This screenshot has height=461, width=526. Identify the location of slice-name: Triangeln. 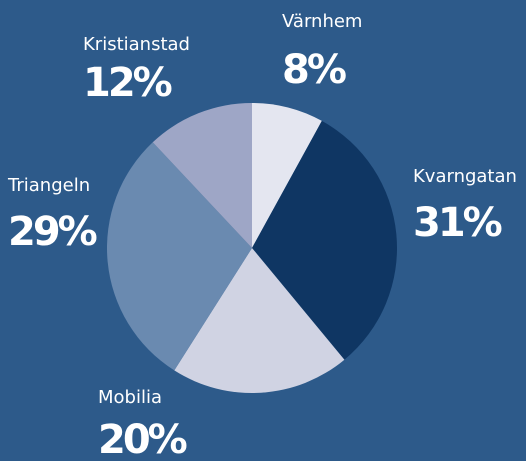
(48, 185).